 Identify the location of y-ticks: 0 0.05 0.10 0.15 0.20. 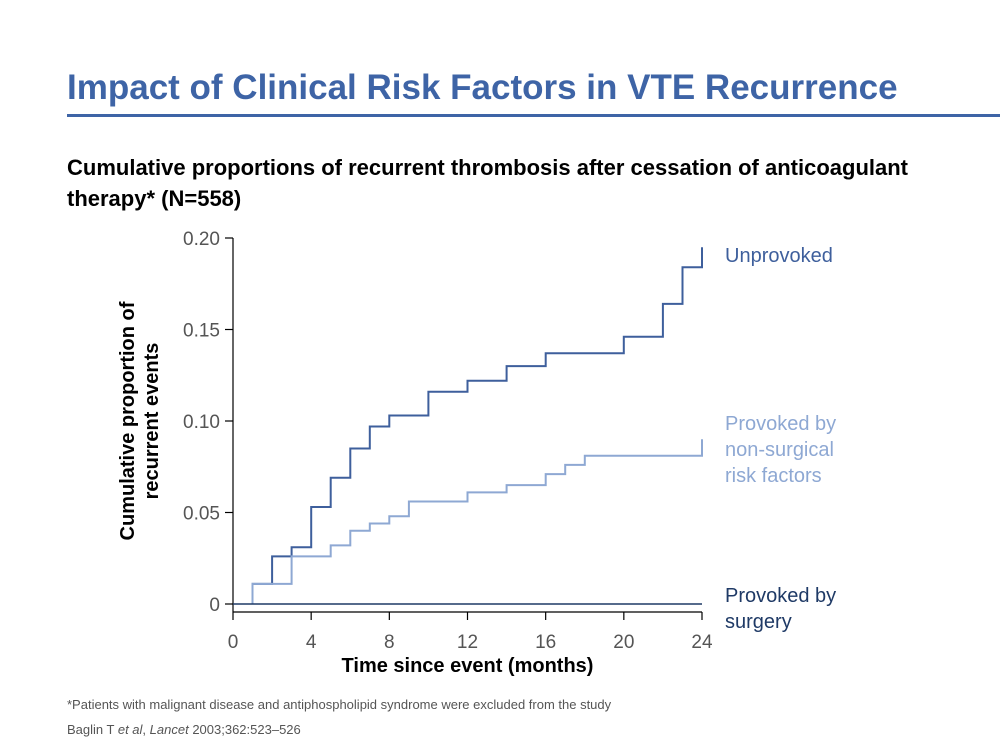
(208, 422).